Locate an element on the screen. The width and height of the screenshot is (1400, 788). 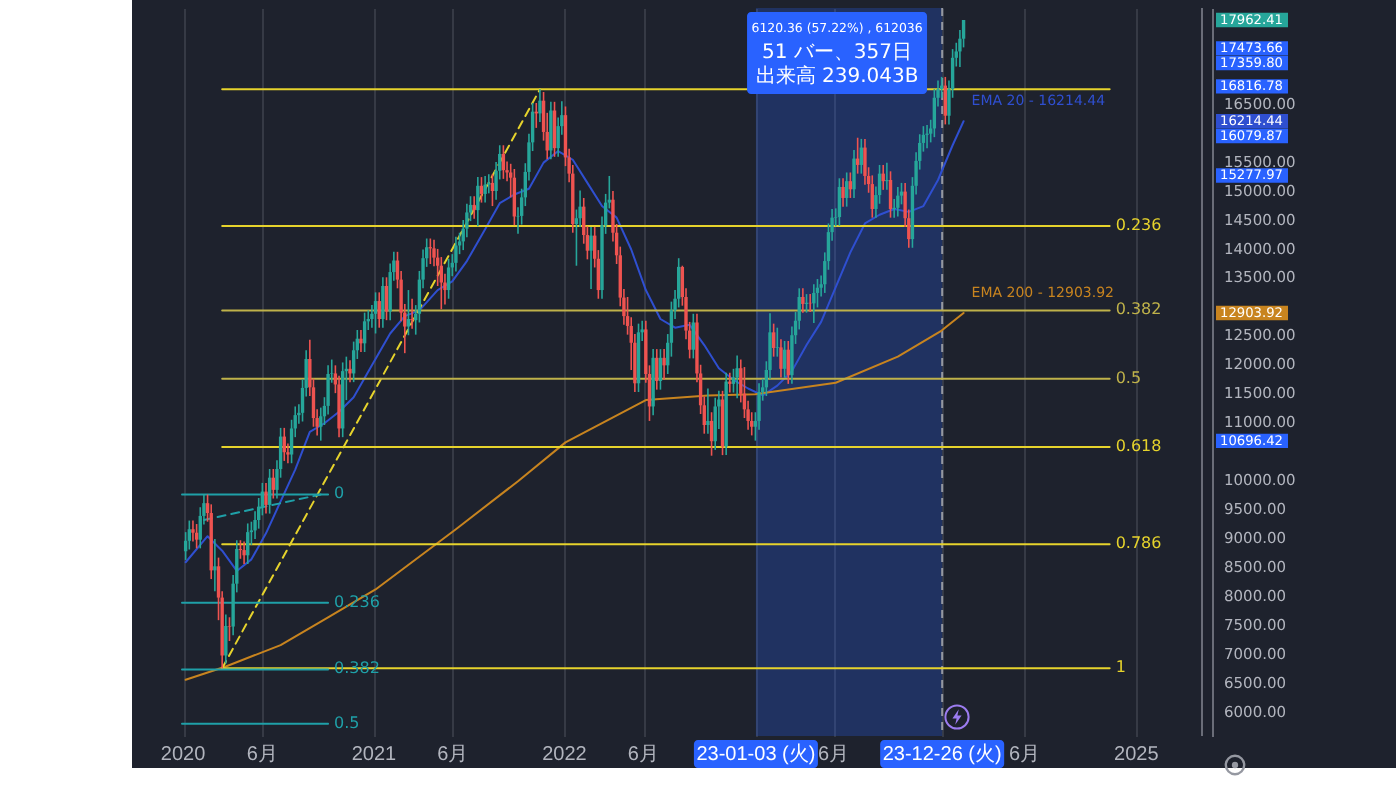
series-label: 0.618 is located at coordinates (1138, 446).